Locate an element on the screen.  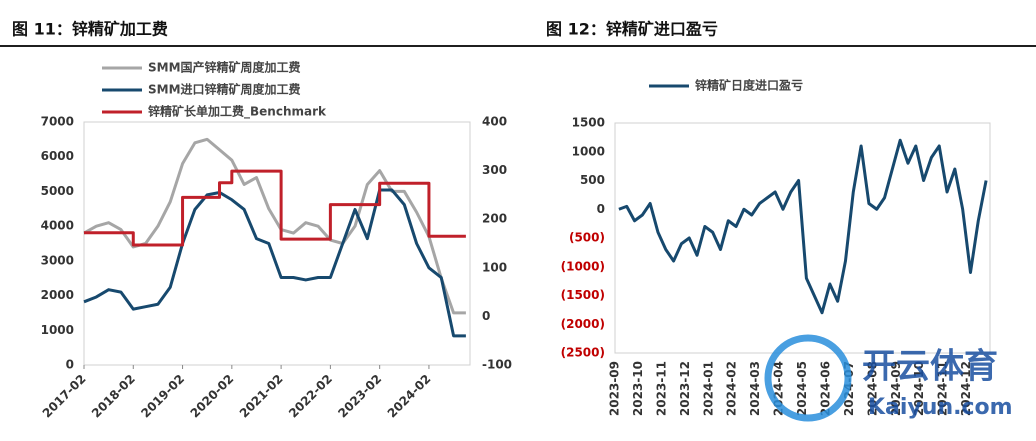
legend-label: SMM进口锌精矿周度加工费 is located at coordinates (224, 89).